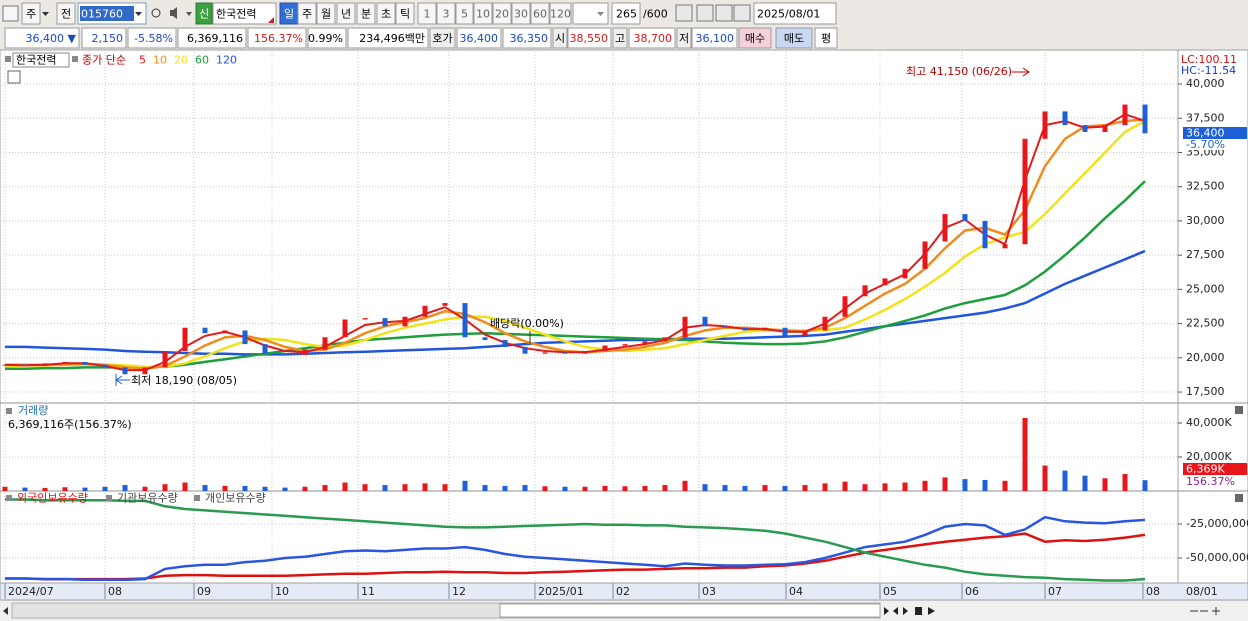  I want to click on chart-name: 한국전력, so click(36, 60).